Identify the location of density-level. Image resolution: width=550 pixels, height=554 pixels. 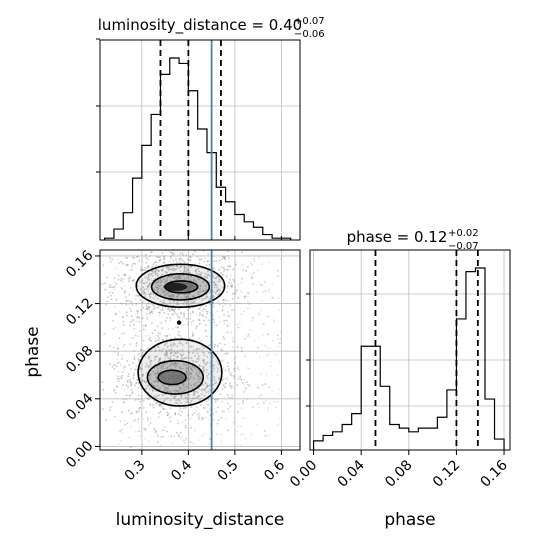
(172, 377).